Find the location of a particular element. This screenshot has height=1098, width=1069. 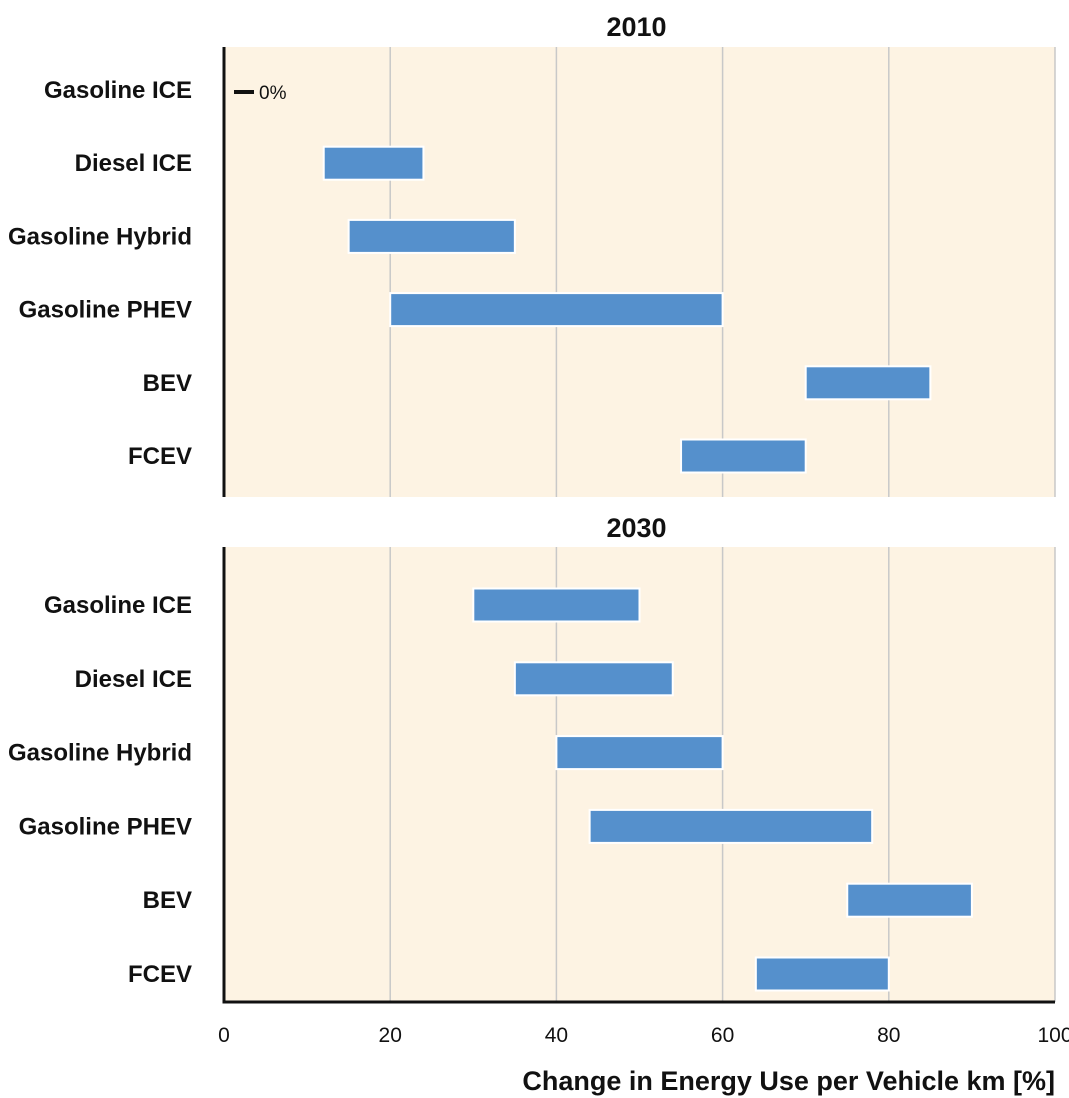

x-tick-label: 60 is located at coordinates (722, 1035).